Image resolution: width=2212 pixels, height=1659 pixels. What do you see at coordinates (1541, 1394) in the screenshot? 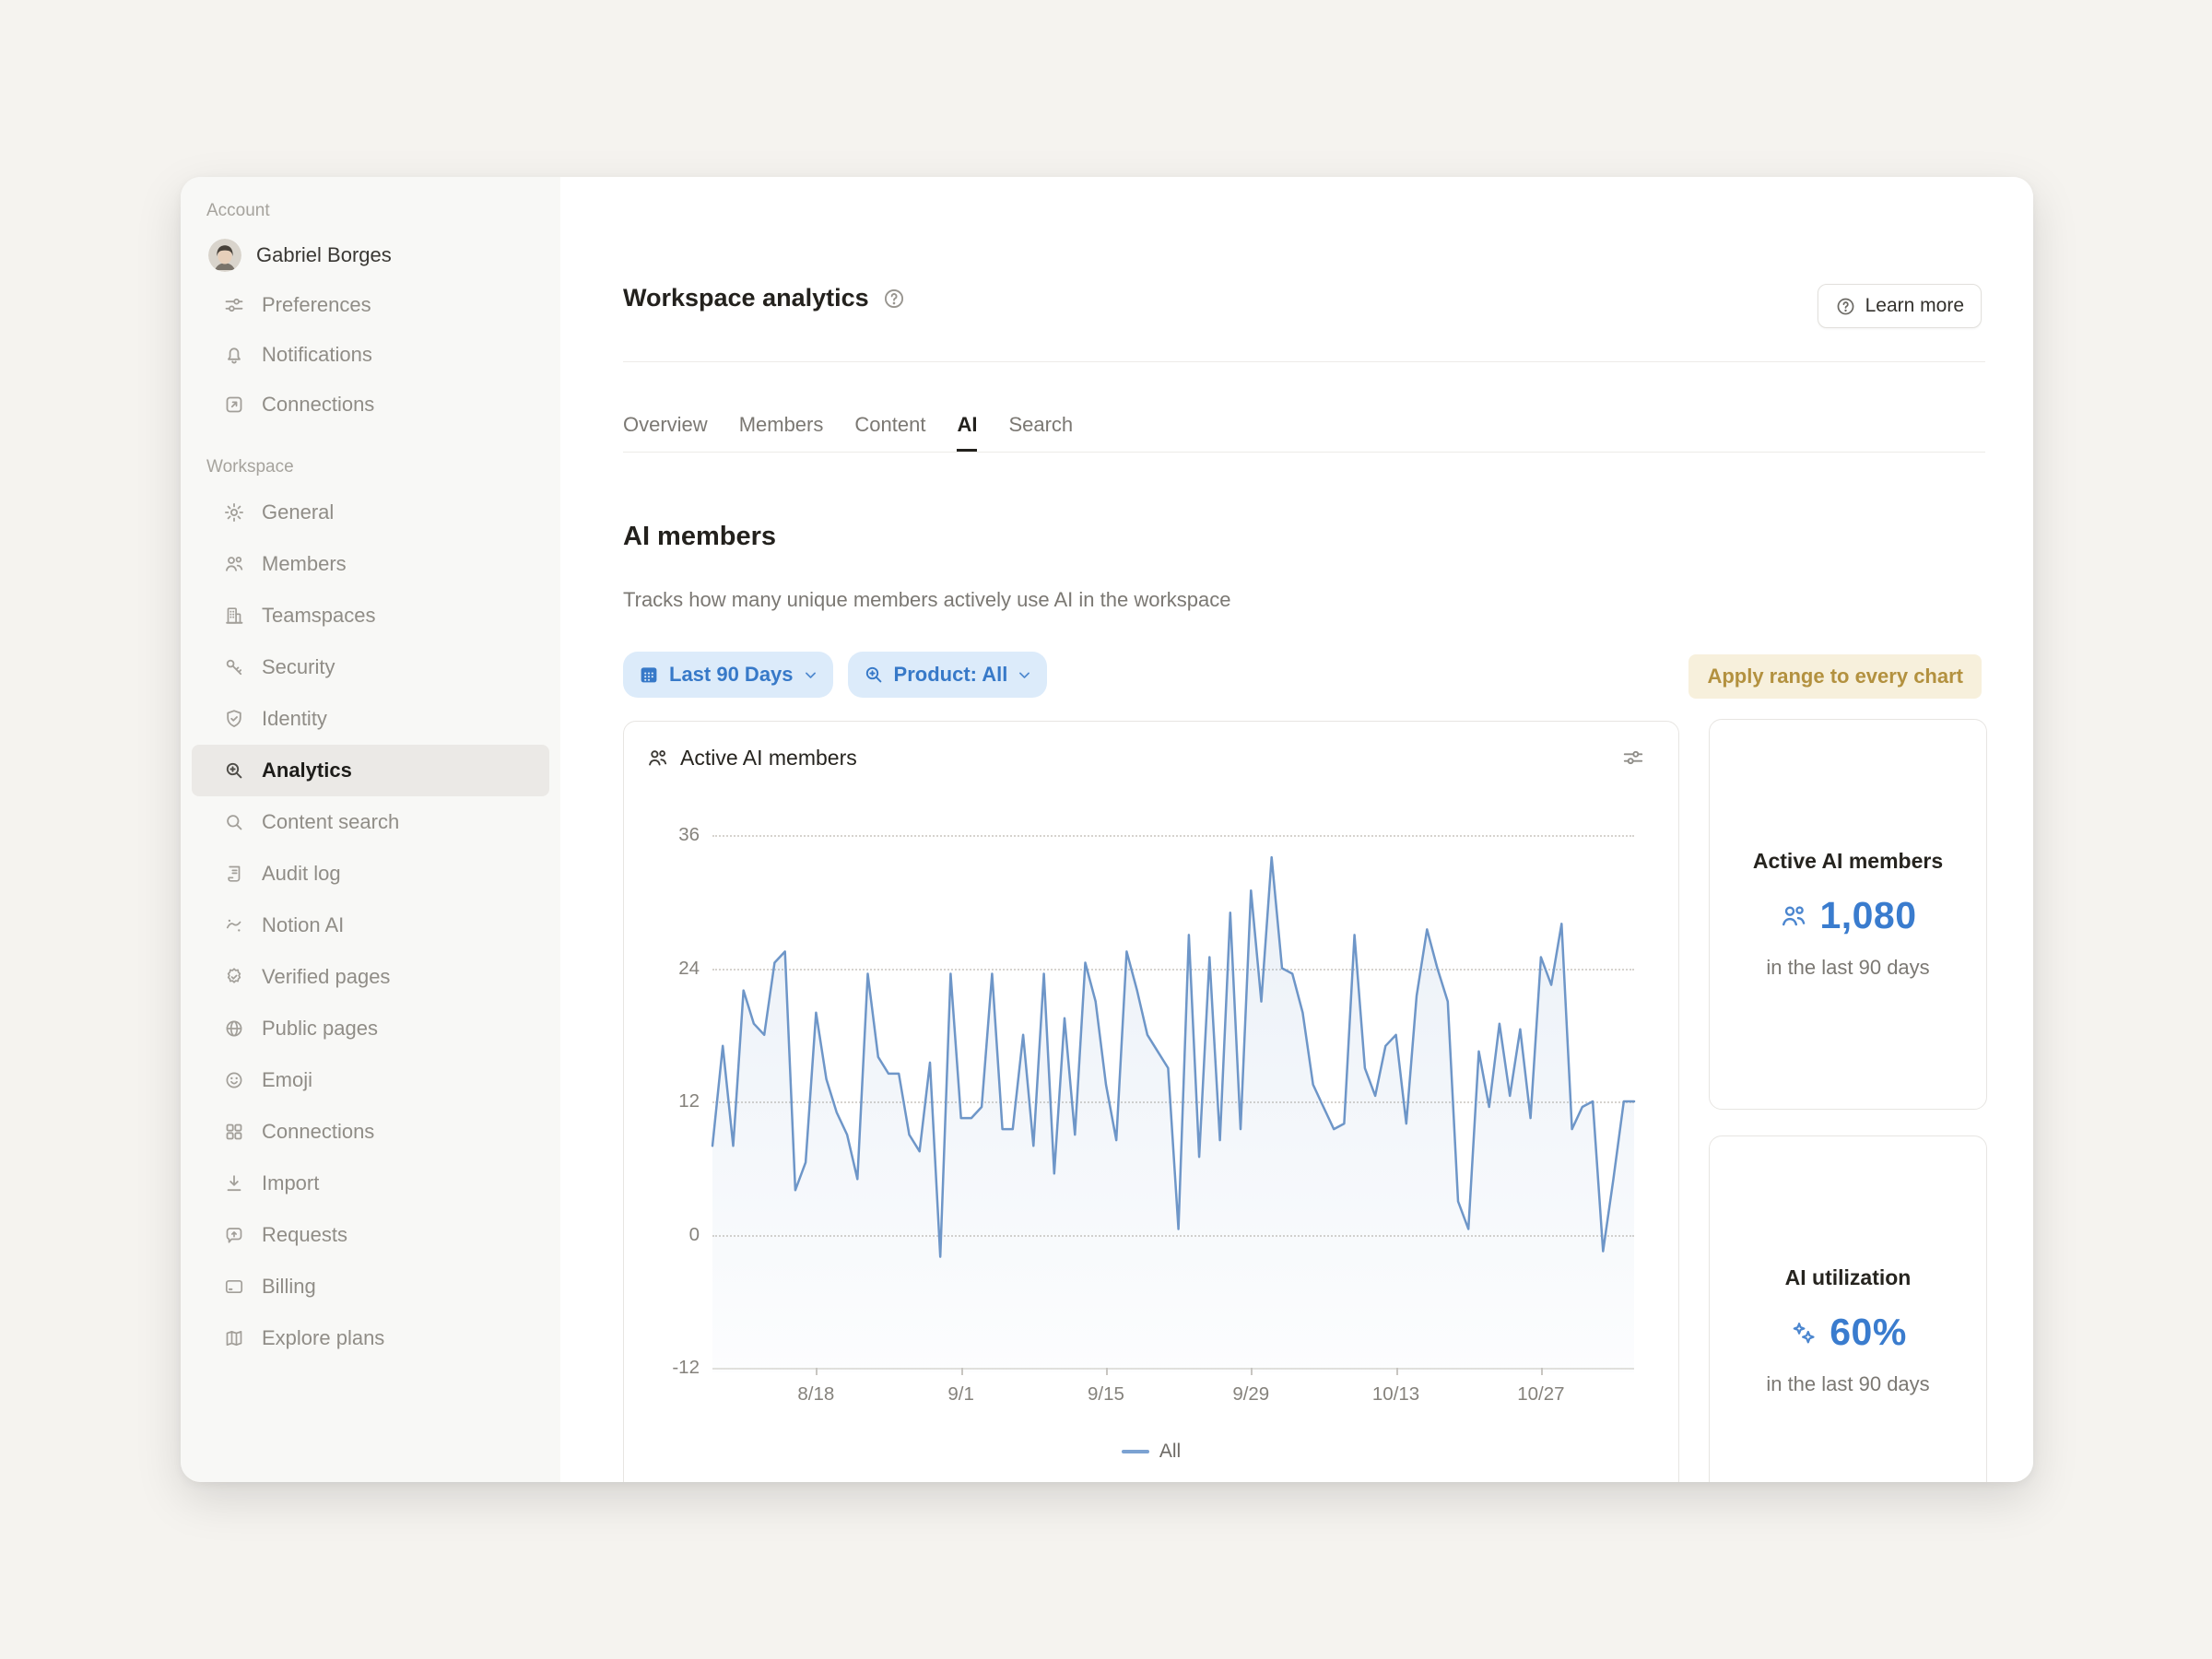
I see `x-axis-tick-label: 10/27` at bounding box center [1541, 1394].